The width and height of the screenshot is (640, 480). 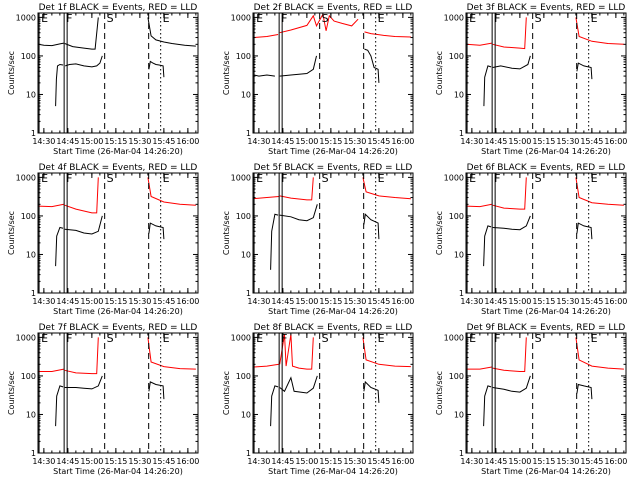 I want to click on panel-title: Det 7f BLACK = Events, RED = LLD, so click(x=118, y=328).